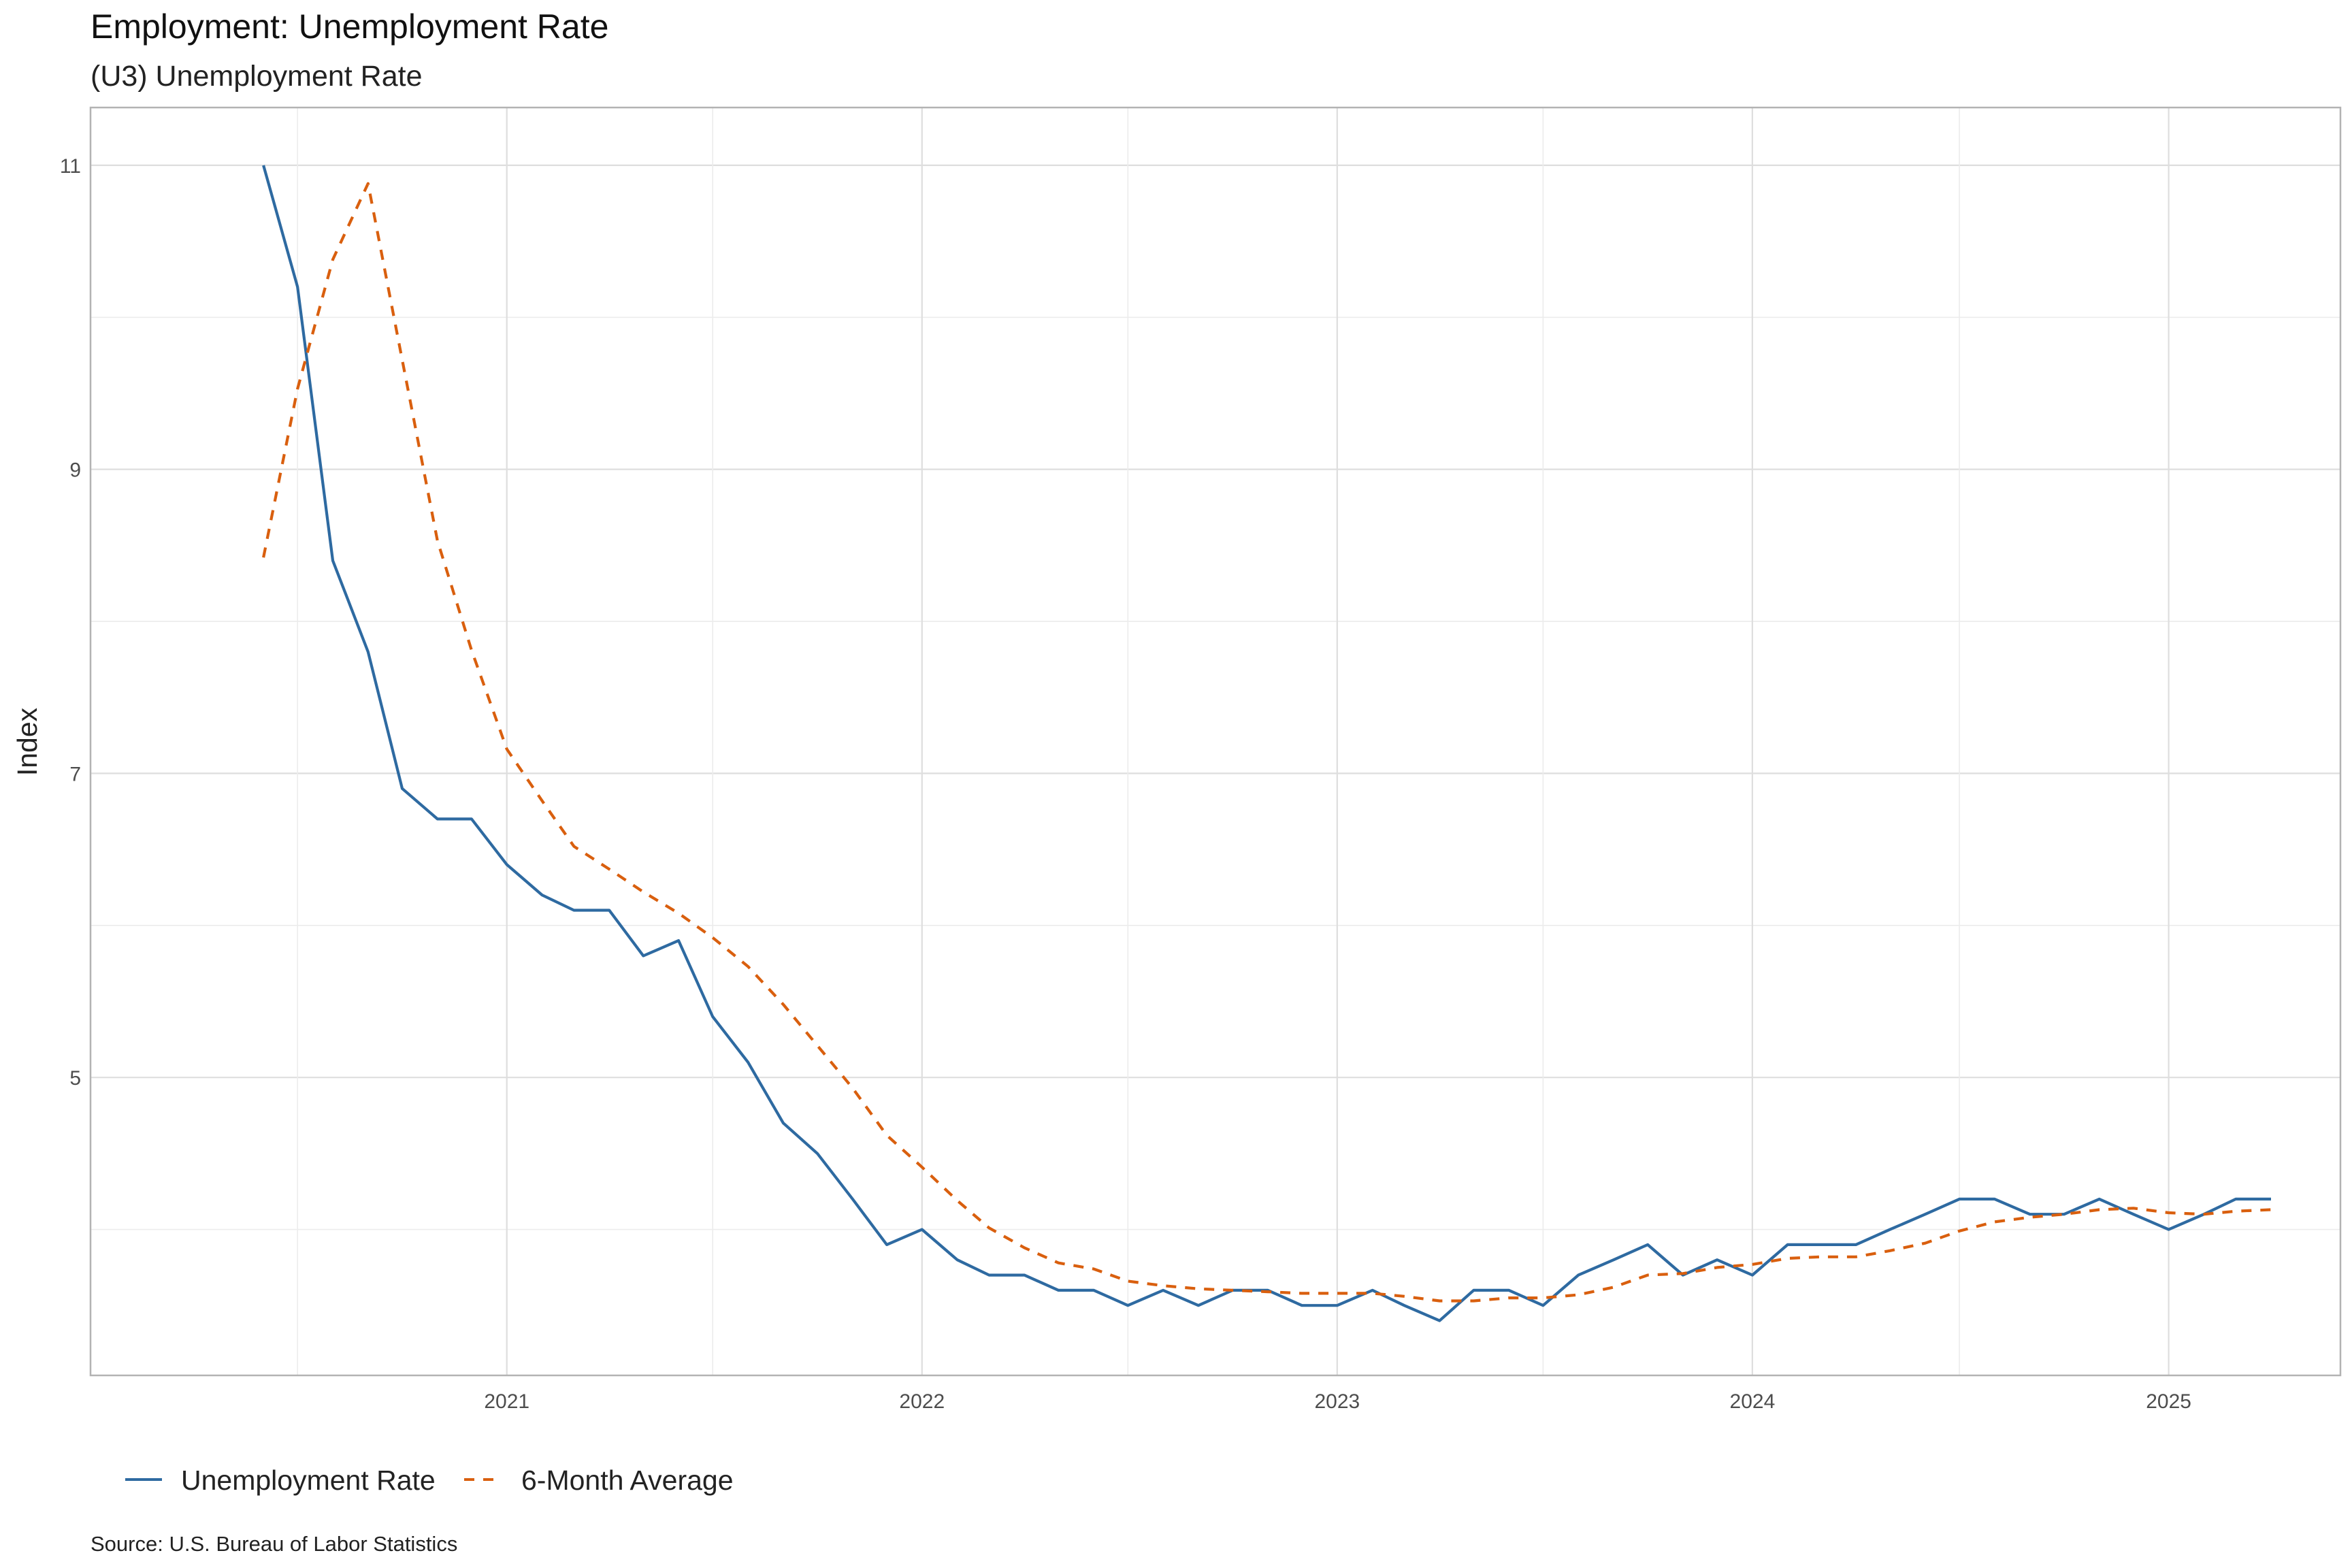 The width and height of the screenshot is (2352, 1568). What do you see at coordinates (75, 471) in the screenshot?
I see `y-tick-label: 9` at bounding box center [75, 471].